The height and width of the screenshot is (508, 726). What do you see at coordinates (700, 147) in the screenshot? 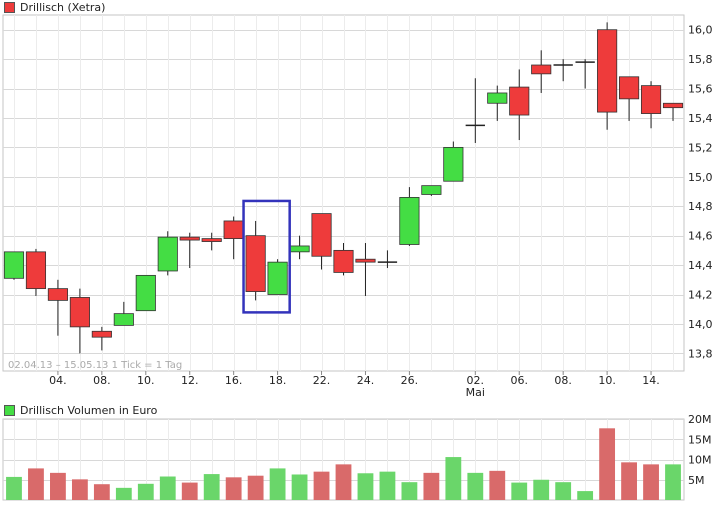
I see `price-y-tick-label: 15,2` at bounding box center [700, 147].